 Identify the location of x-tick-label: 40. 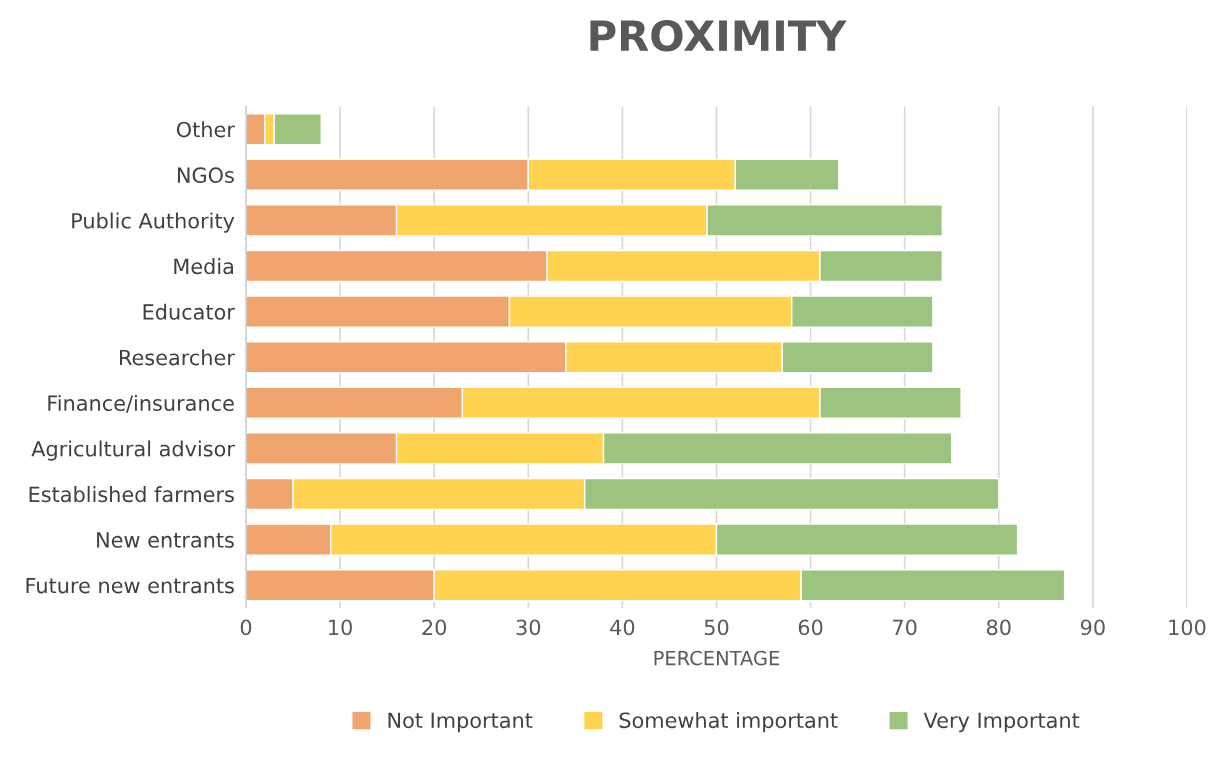
(622, 627).